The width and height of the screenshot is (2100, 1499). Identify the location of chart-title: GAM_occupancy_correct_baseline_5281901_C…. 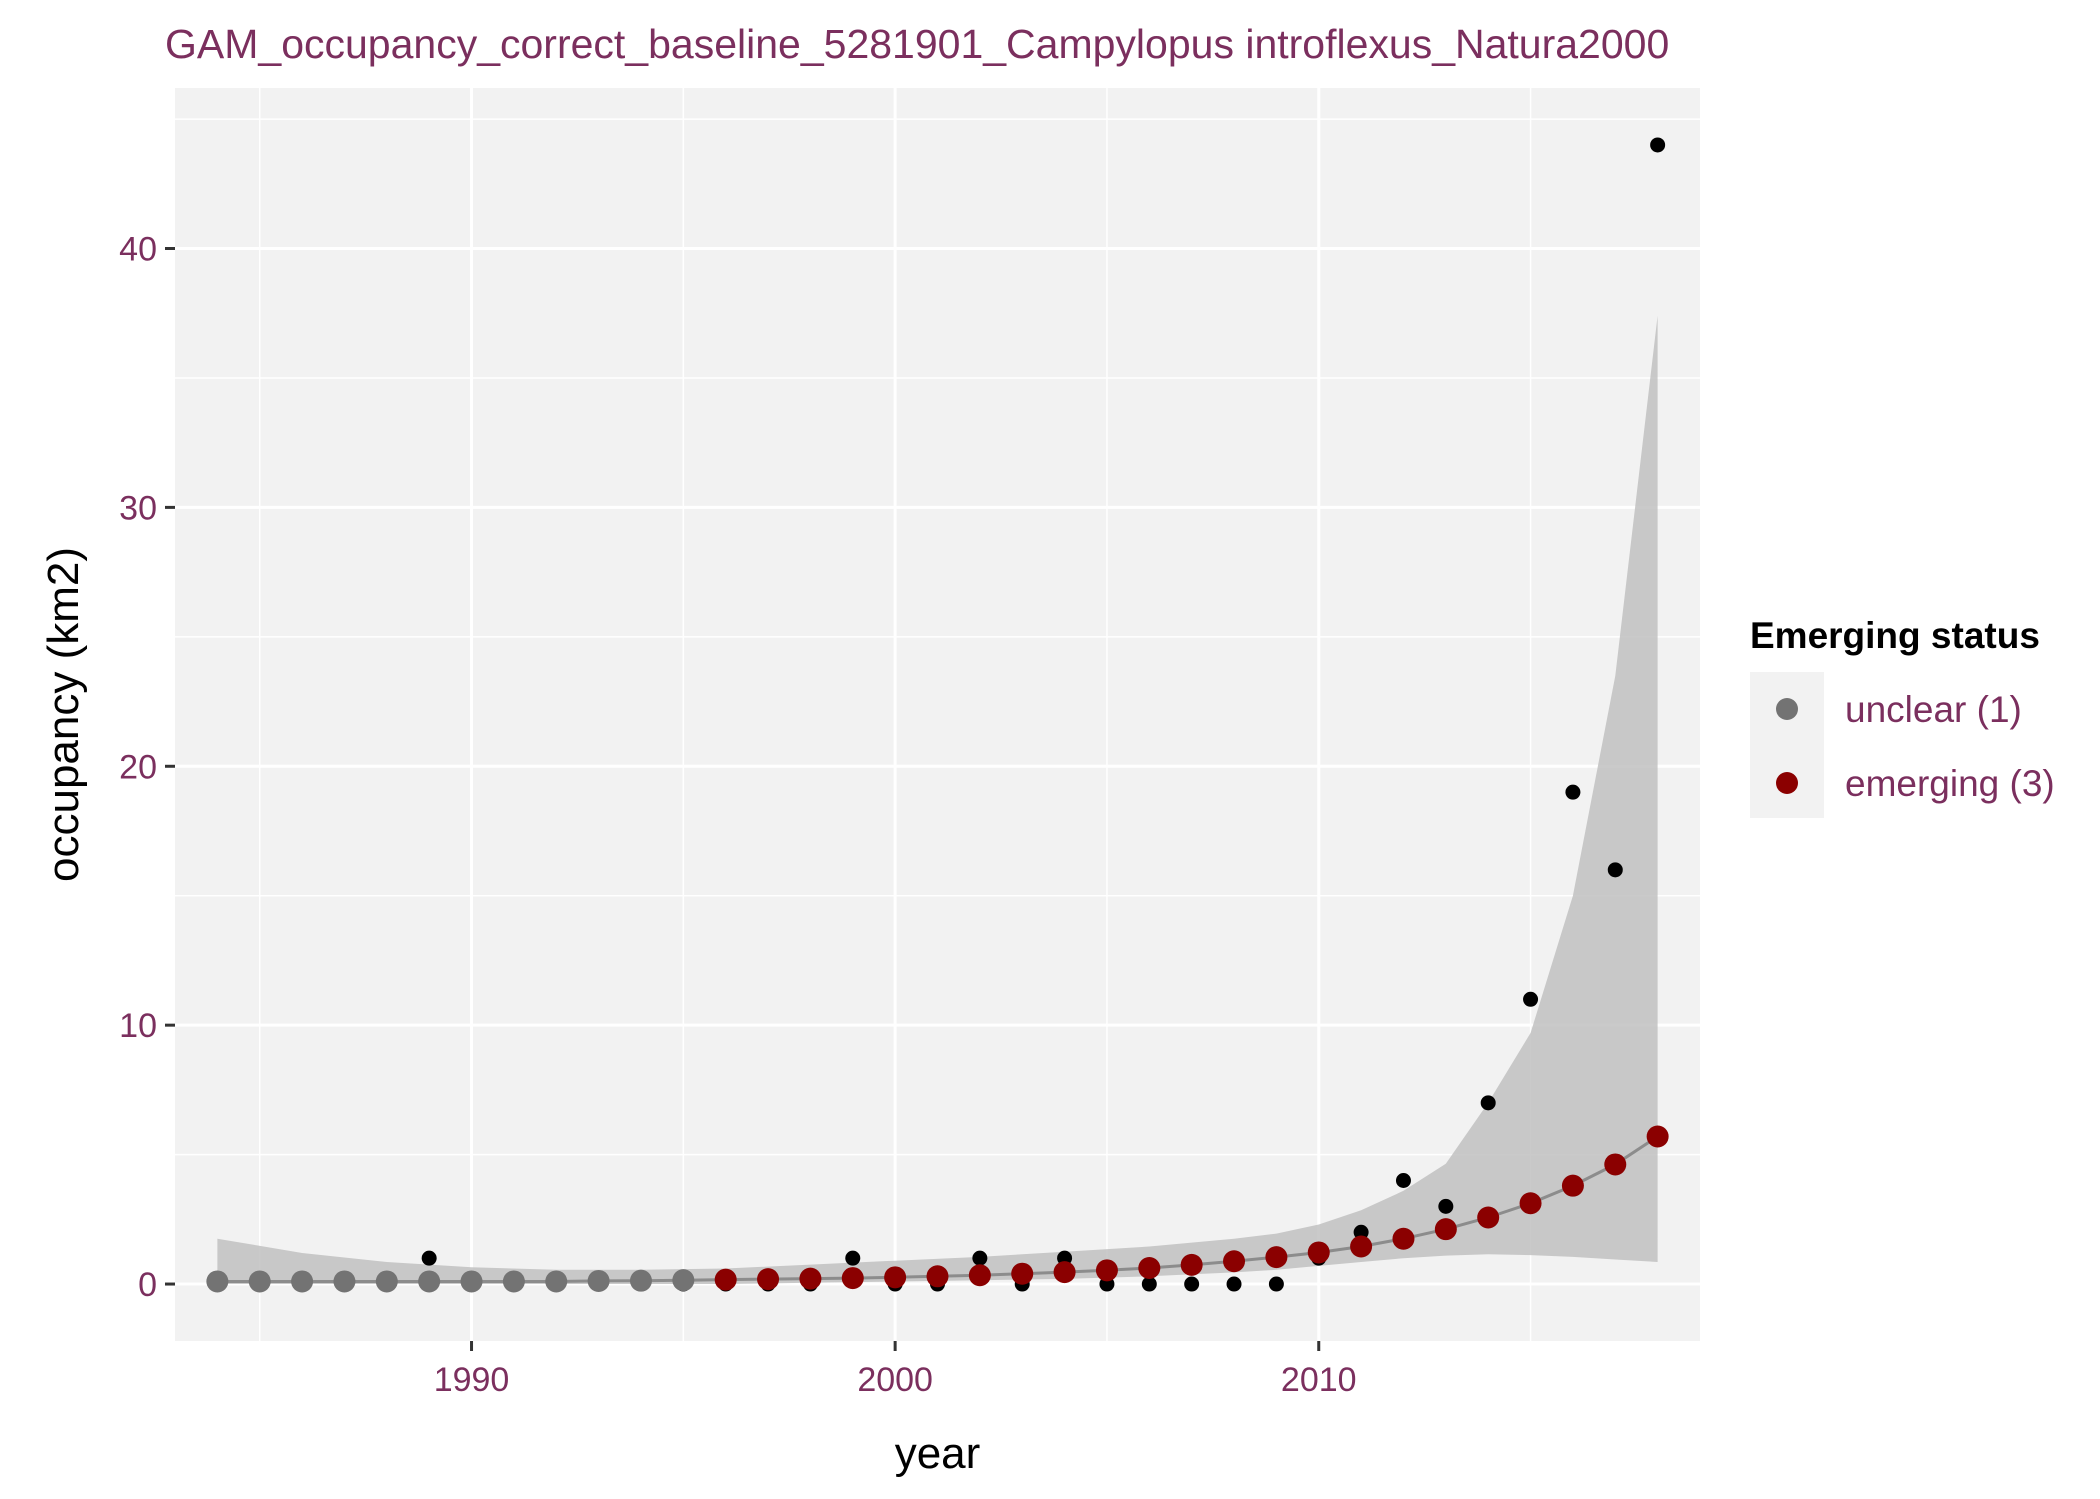
(917, 44).